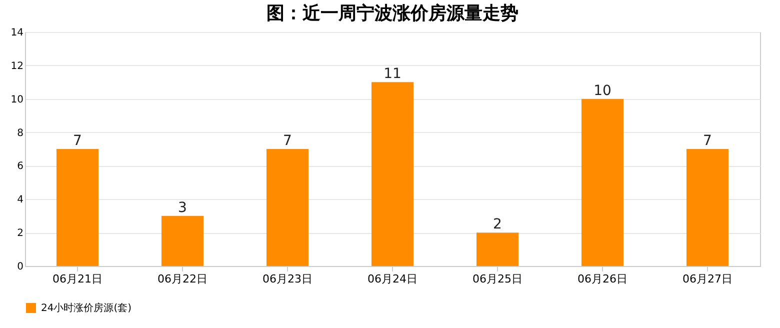  I want to click on y-tick-label: 14, so click(17, 33).